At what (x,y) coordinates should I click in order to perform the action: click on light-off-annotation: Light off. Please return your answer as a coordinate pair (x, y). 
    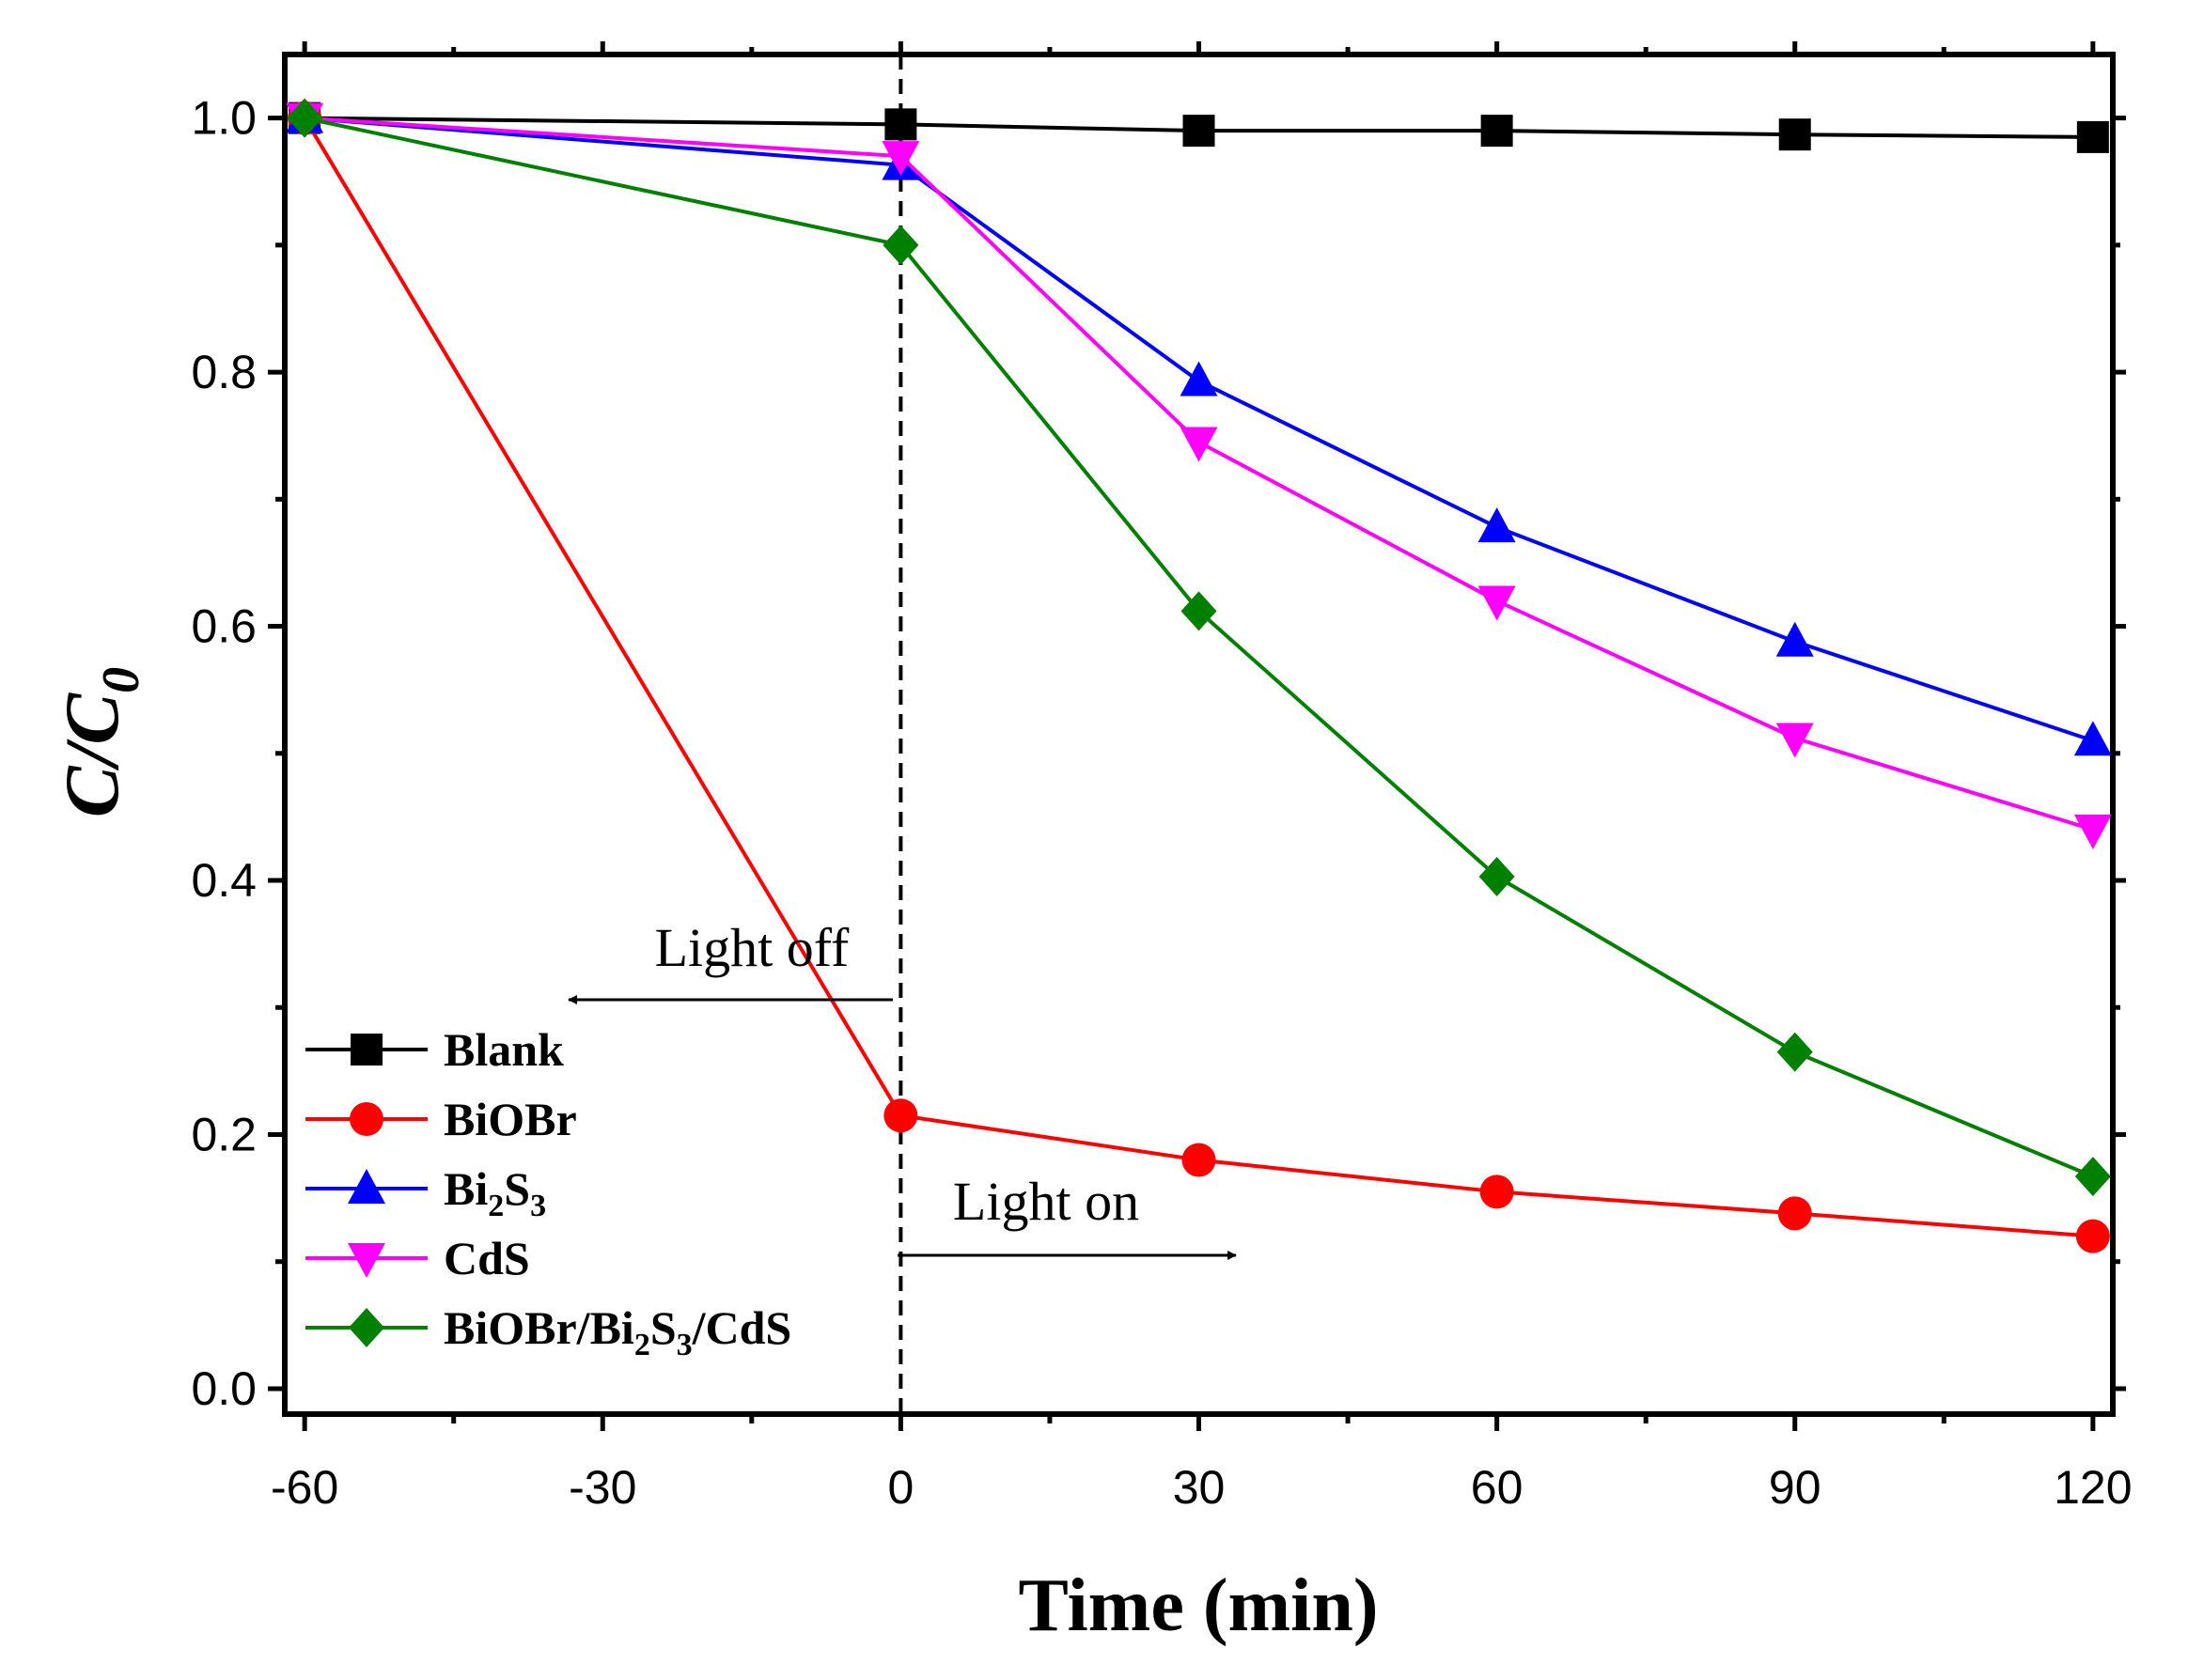
    Looking at the image, I should click on (730, 960).